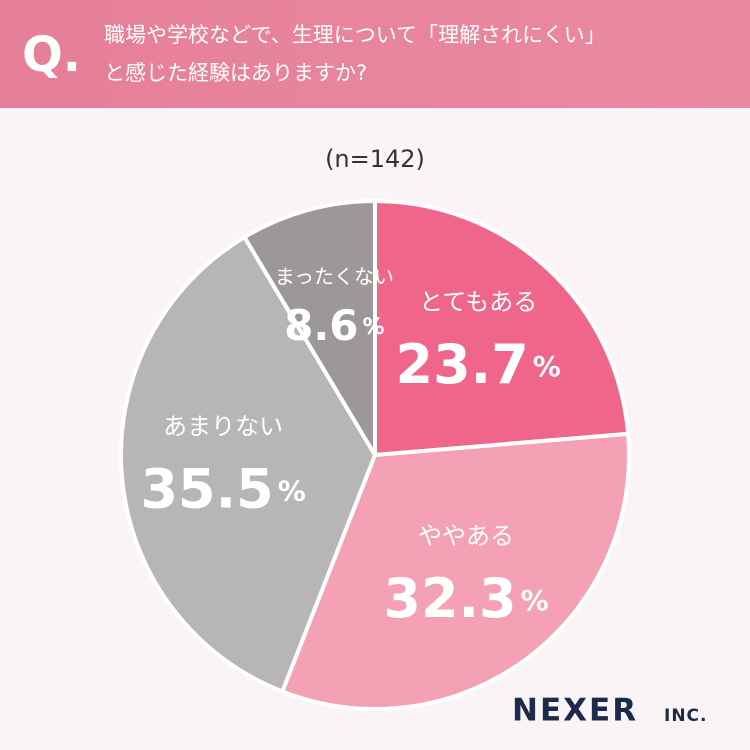 The width and height of the screenshot is (750, 750). I want to click on title-line: と感じた経験はありますか?, so click(235, 73).